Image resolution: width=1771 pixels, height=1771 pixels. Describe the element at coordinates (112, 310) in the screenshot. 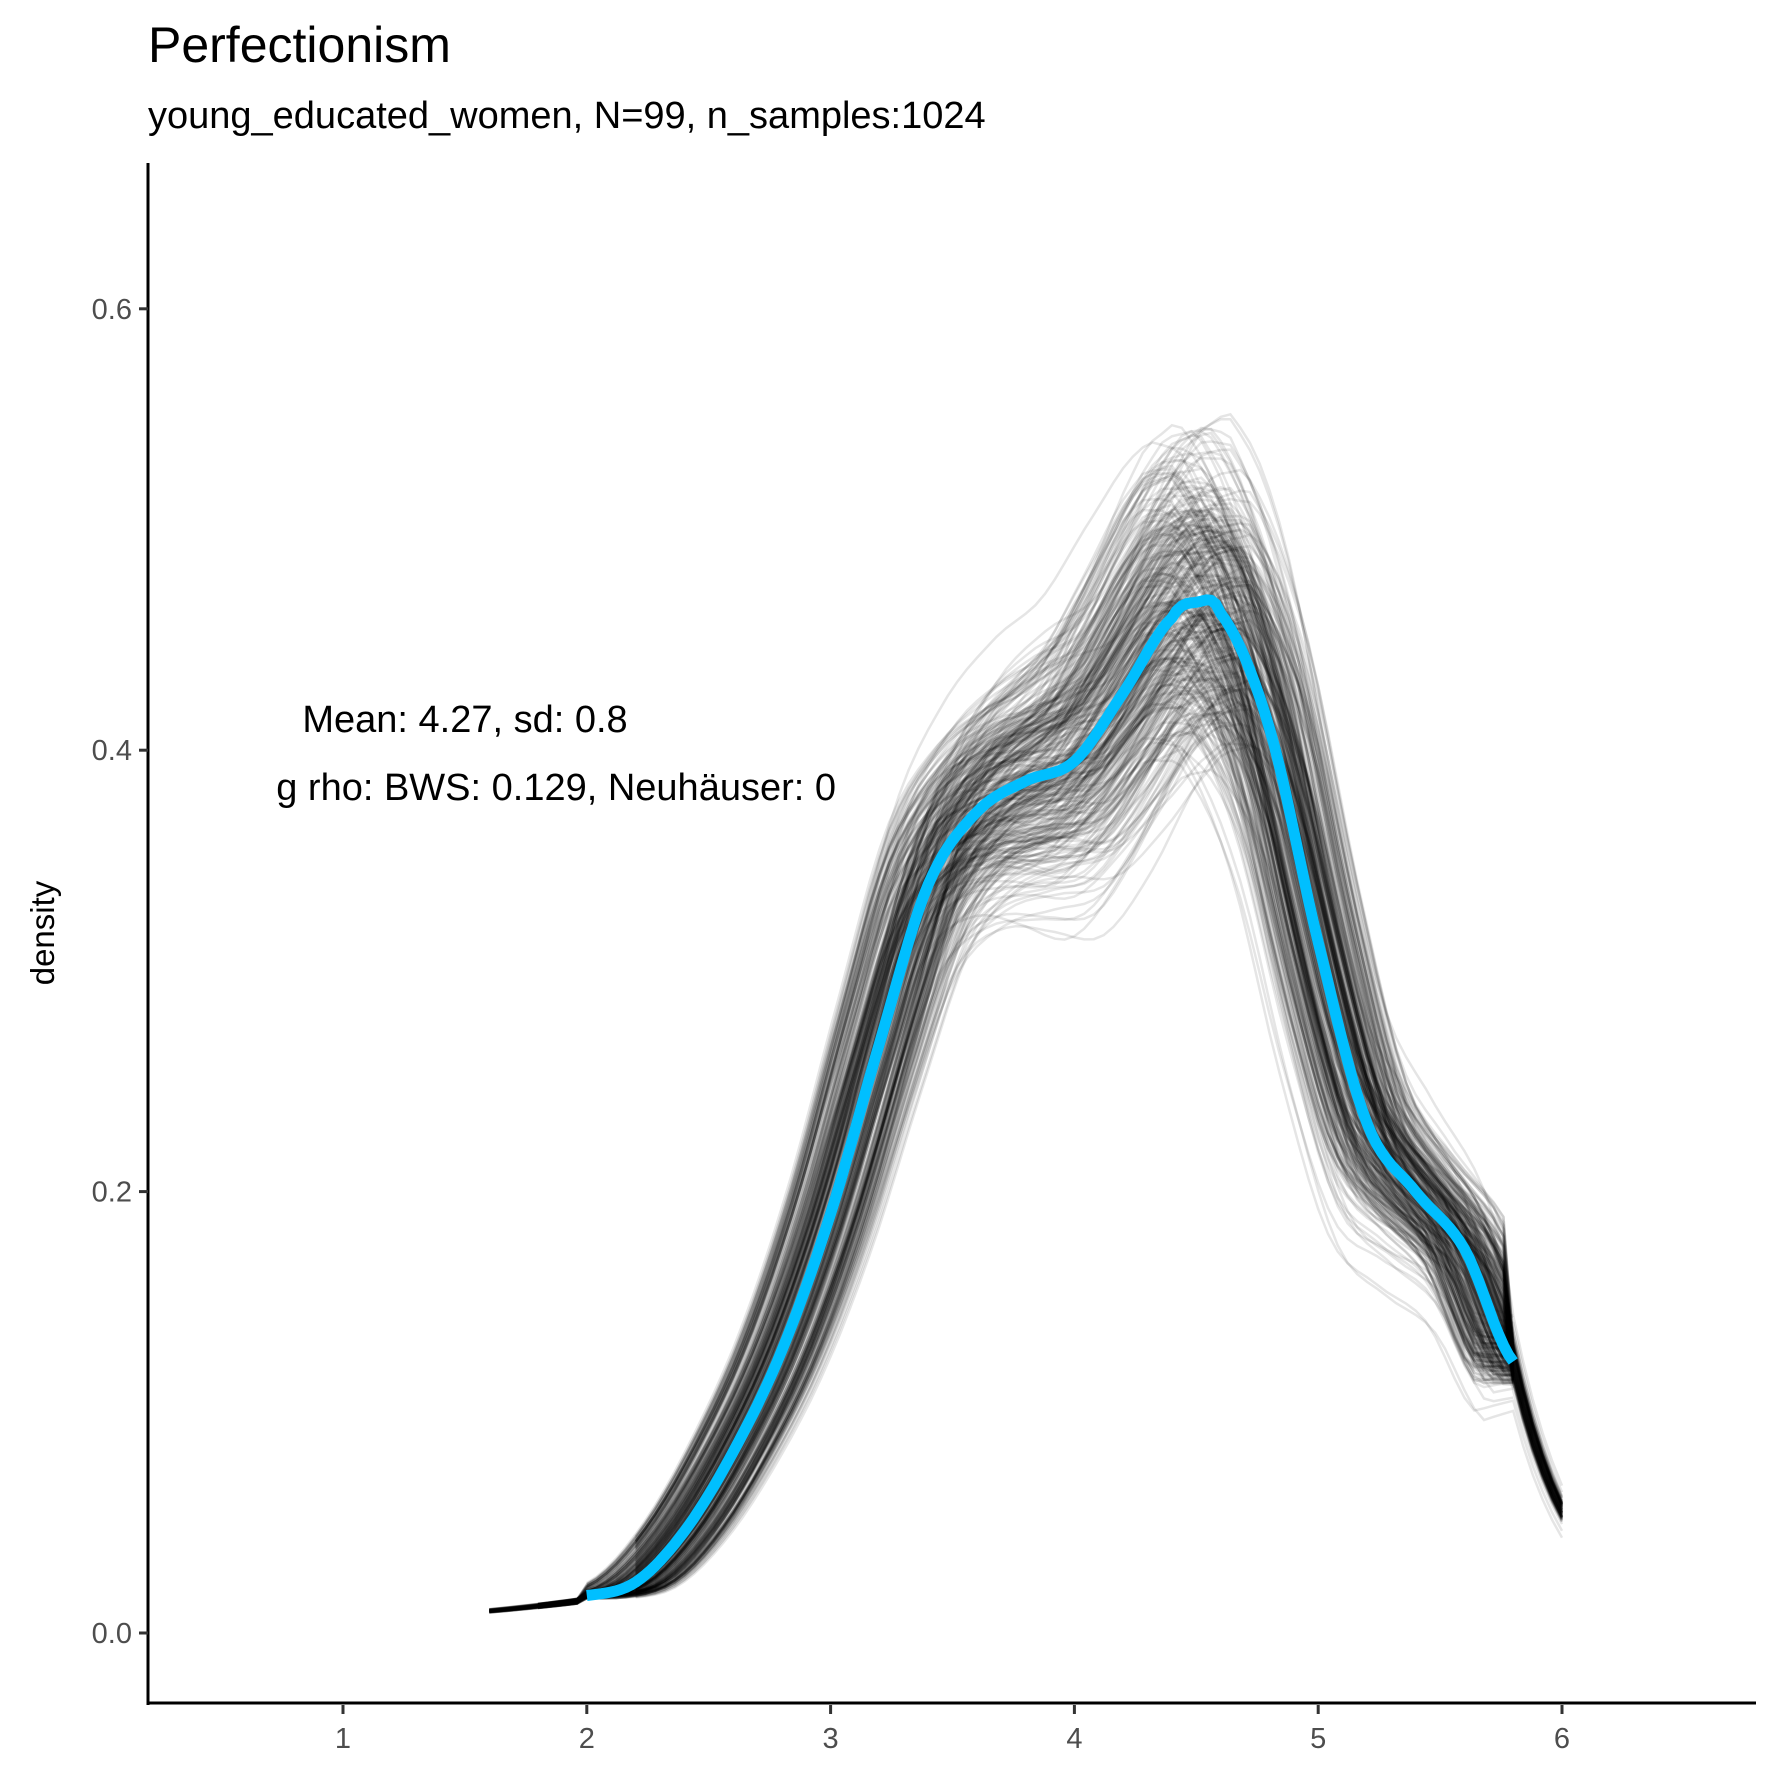

I see `y-tick-label: 0.6` at that location.